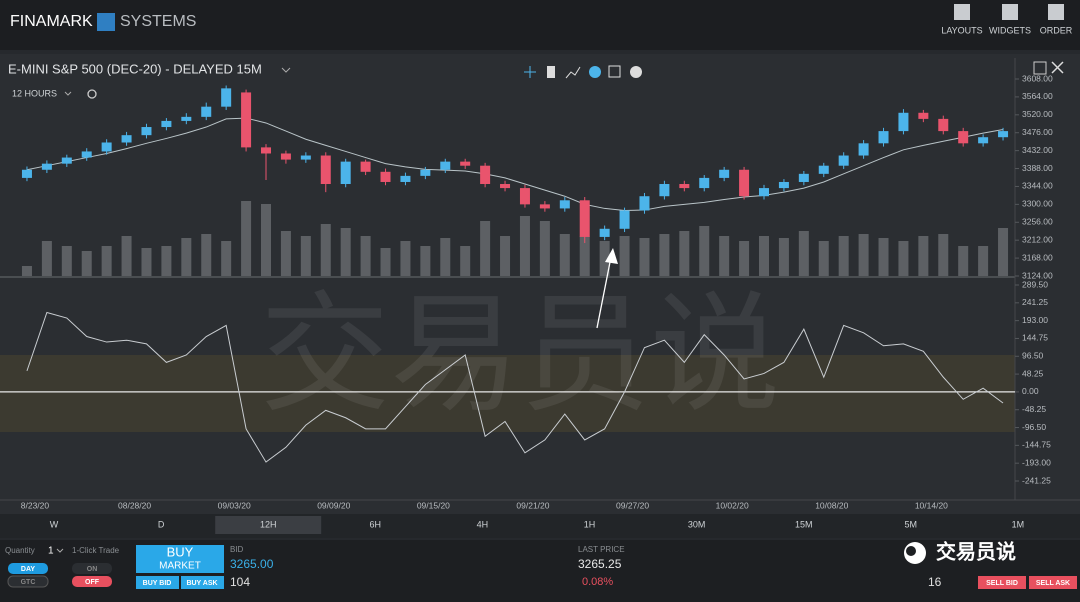 The height and width of the screenshot is (602, 1080). What do you see at coordinates (632, 505) in the screenshot?
I see `x-tick-label: 09/27/20` at bounding box center [632, 505].